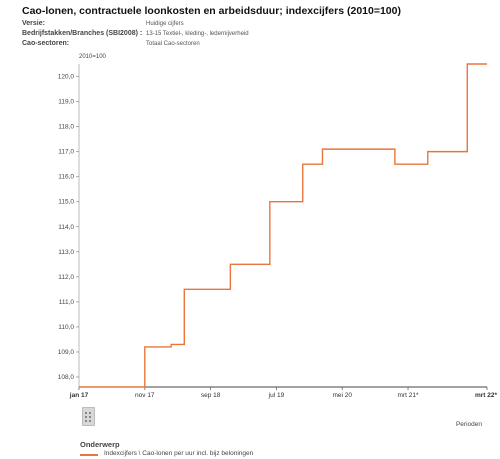 Image resolution: width=500 pixels, height=459 pixels. I want to click on x-tick-label: mei 20, so click(342, 395).